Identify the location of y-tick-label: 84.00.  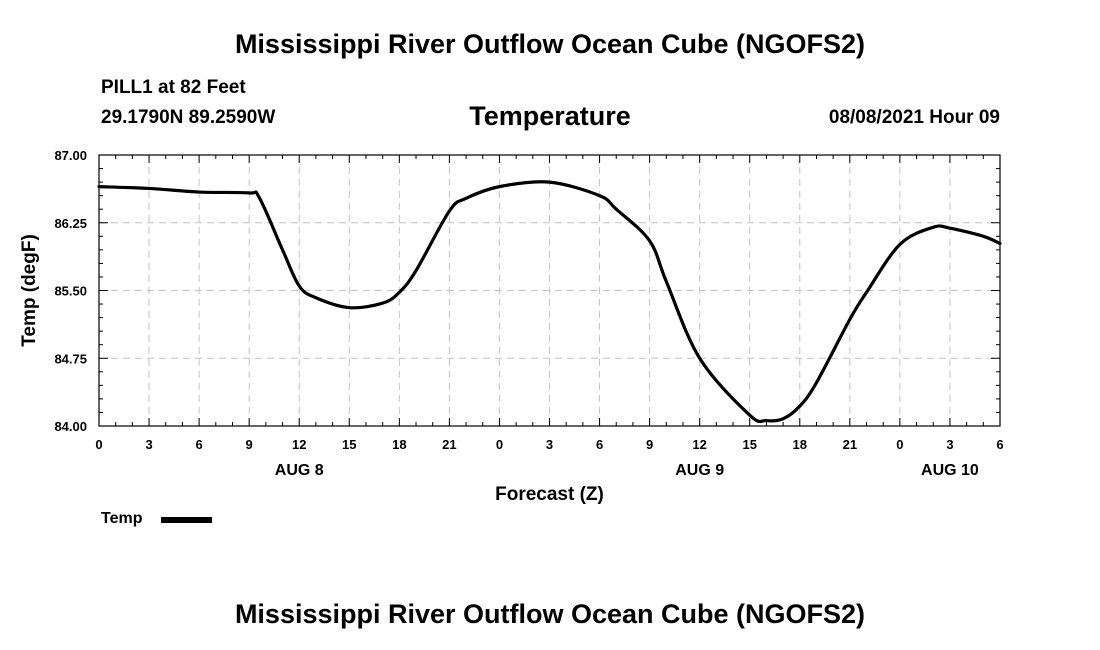
(70, 426).